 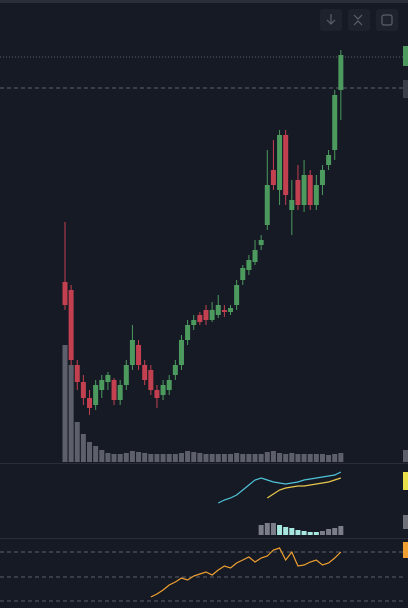 I want to click on fullscreen-icon, so click(x=387, y=20).